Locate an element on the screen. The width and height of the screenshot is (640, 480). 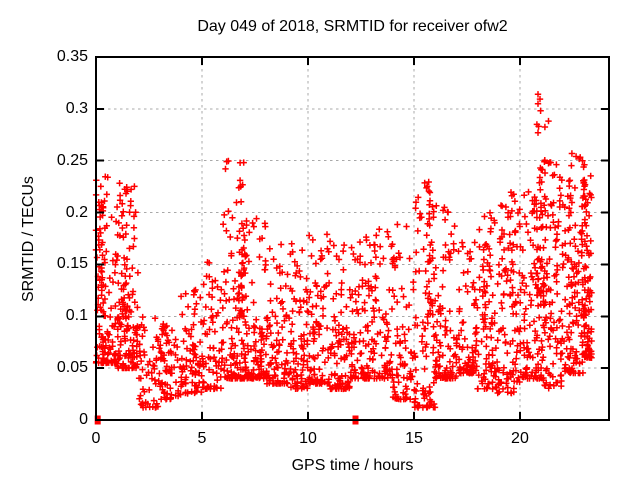
x-tick-label: 10 is located at coordinates (308, 438).